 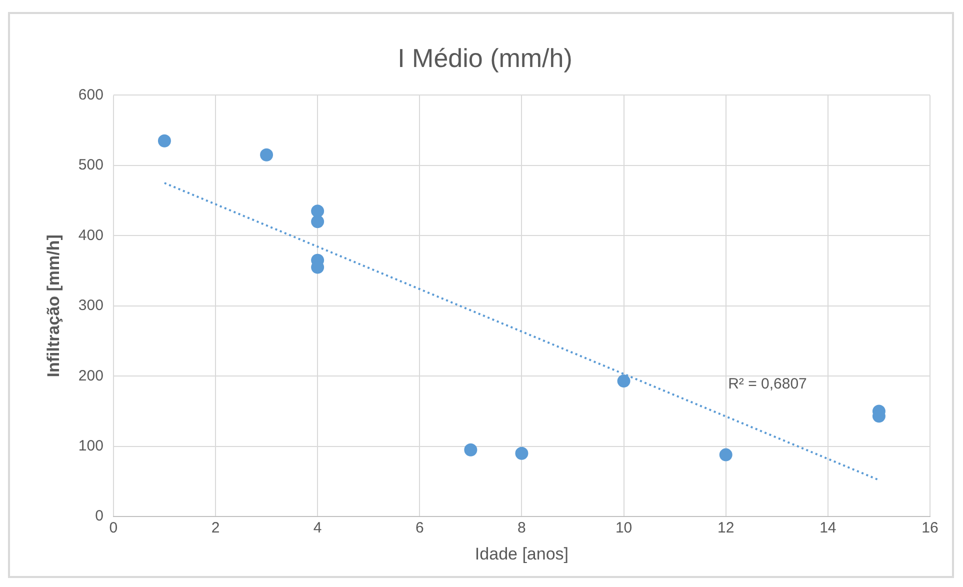 I want to click on x-tick-label: 6, so click(x=419, y=528).